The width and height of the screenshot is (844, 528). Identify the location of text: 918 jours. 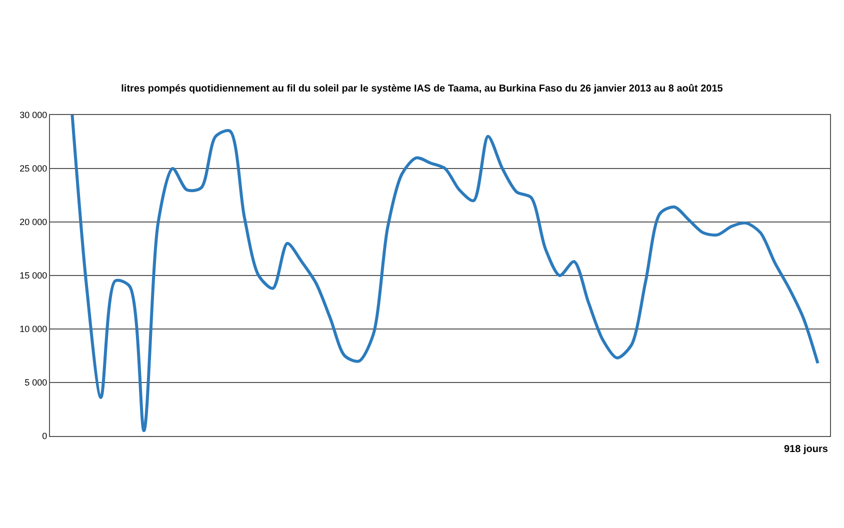
(806, 449).